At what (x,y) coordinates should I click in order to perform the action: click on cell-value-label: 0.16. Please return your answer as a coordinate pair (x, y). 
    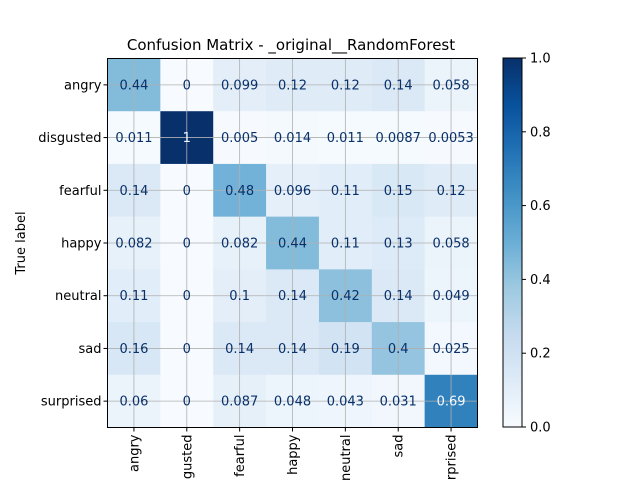
    Looking at the image, I should click on (133, 349).